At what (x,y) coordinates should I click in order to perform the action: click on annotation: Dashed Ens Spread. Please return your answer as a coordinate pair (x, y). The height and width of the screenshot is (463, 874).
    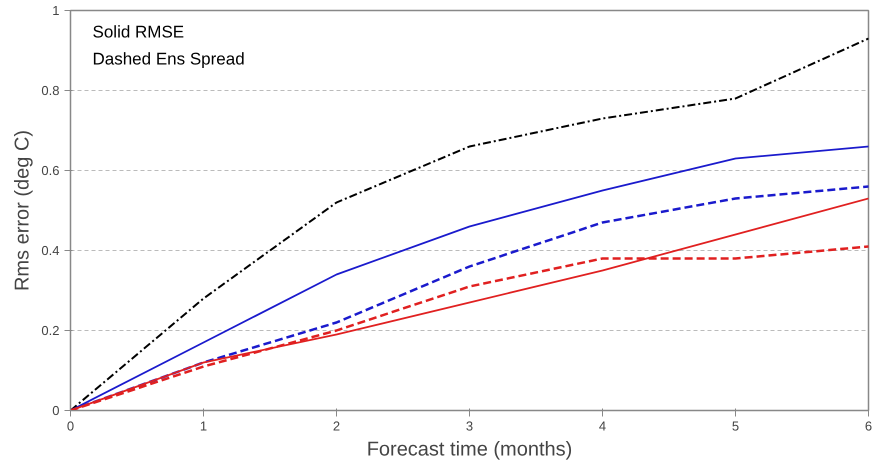
    Looking at the image, I should click on (168, 59).